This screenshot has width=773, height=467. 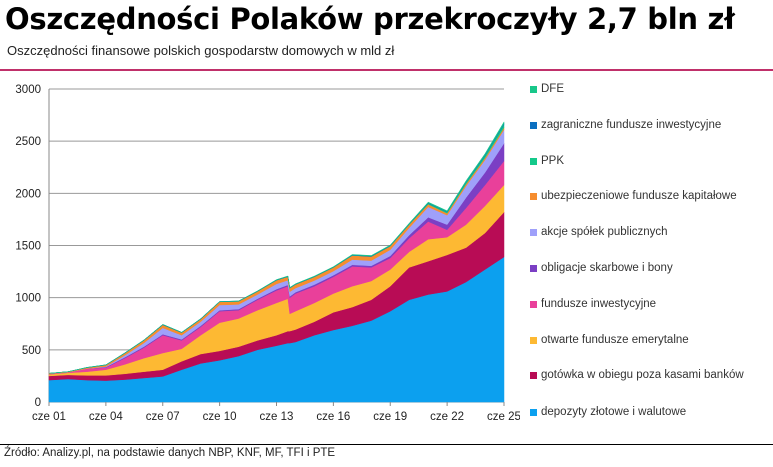 What do you see at coordinates (447, 417) in the screenshot?
I see `x-tick-label: cze 22` at bounding box center [447, 417].